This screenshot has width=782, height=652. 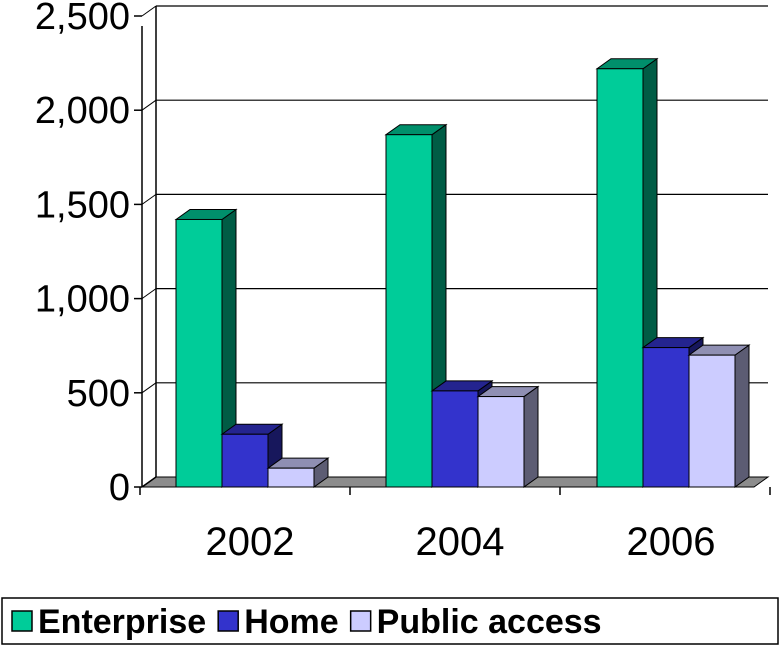 I want to click on bar-enterprise-2002, so click(x=206, y=348).